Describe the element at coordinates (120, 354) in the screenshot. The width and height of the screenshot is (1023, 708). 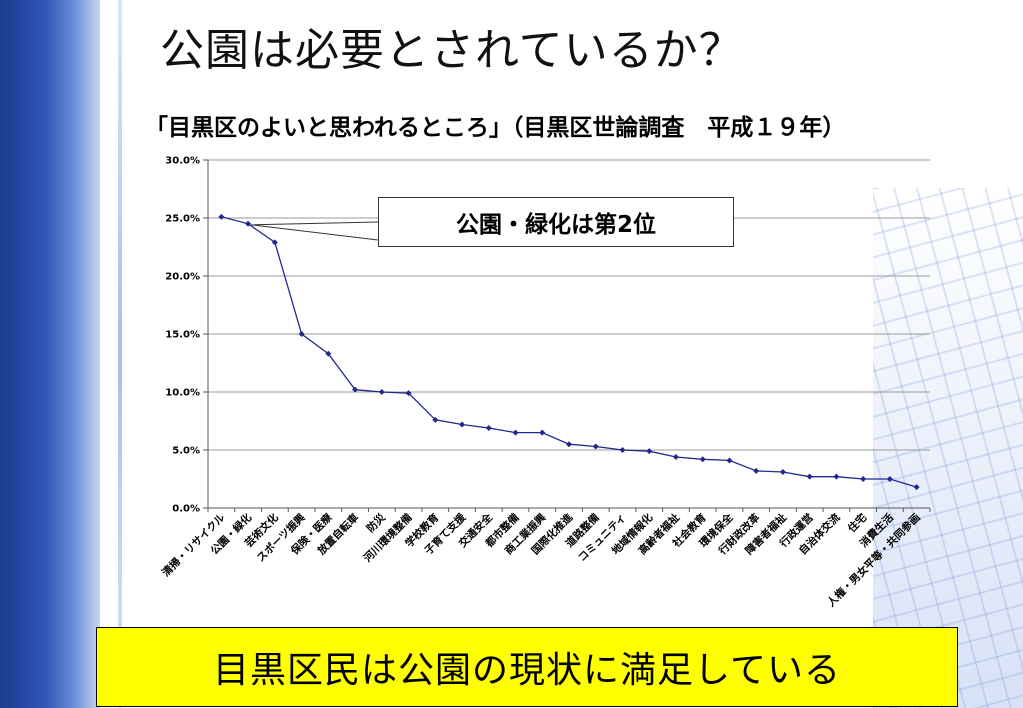
I see `left-decorative-line` at that location.